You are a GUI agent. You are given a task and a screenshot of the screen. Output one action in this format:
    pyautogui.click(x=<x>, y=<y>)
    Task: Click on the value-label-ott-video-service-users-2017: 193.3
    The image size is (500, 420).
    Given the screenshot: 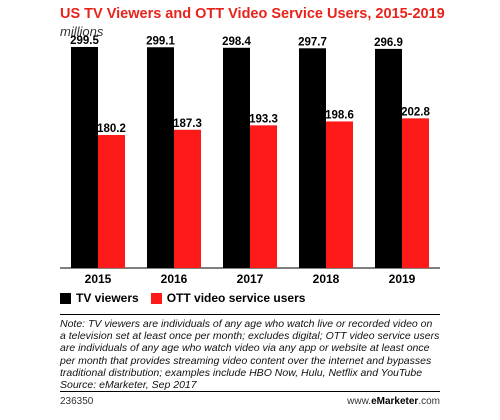 What is the action you would take?
    pyautogui.click(x=263, y=119)
    